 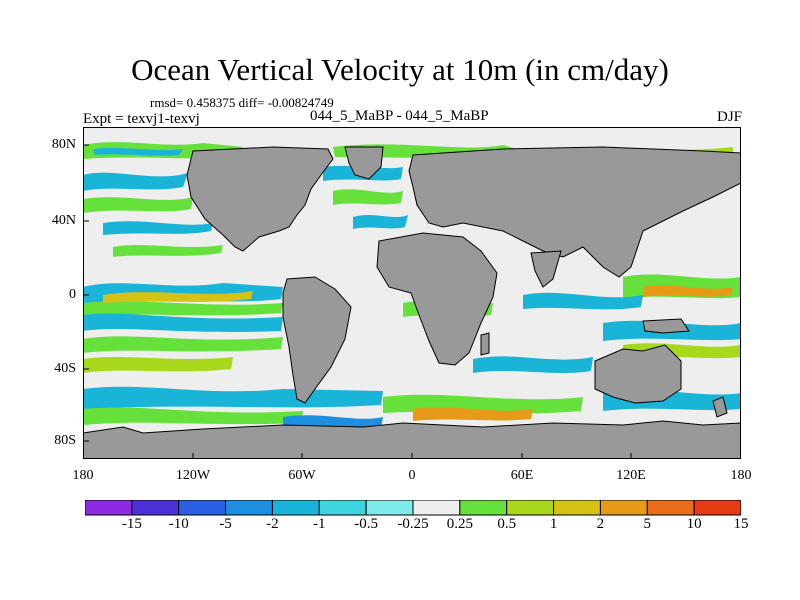 What do you see at coordinates (638, 374) in the screenshot?
I see `land-australia` at bounding box center [638, 374].